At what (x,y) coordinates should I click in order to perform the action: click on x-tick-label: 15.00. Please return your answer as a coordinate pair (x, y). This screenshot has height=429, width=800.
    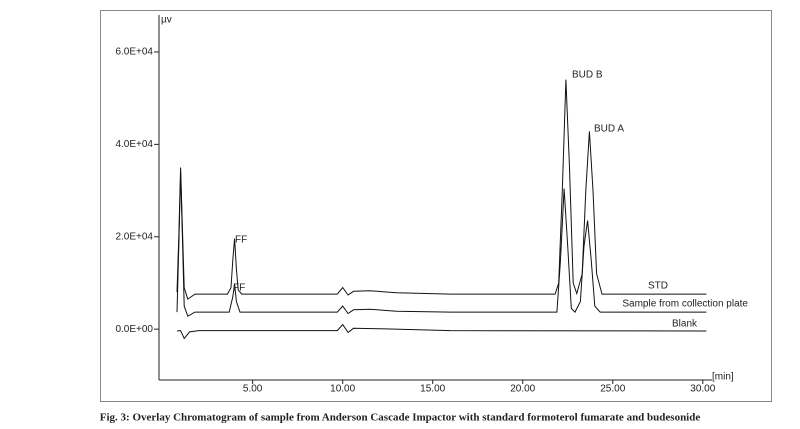
    Looking at the image, I should click on (432, 389).